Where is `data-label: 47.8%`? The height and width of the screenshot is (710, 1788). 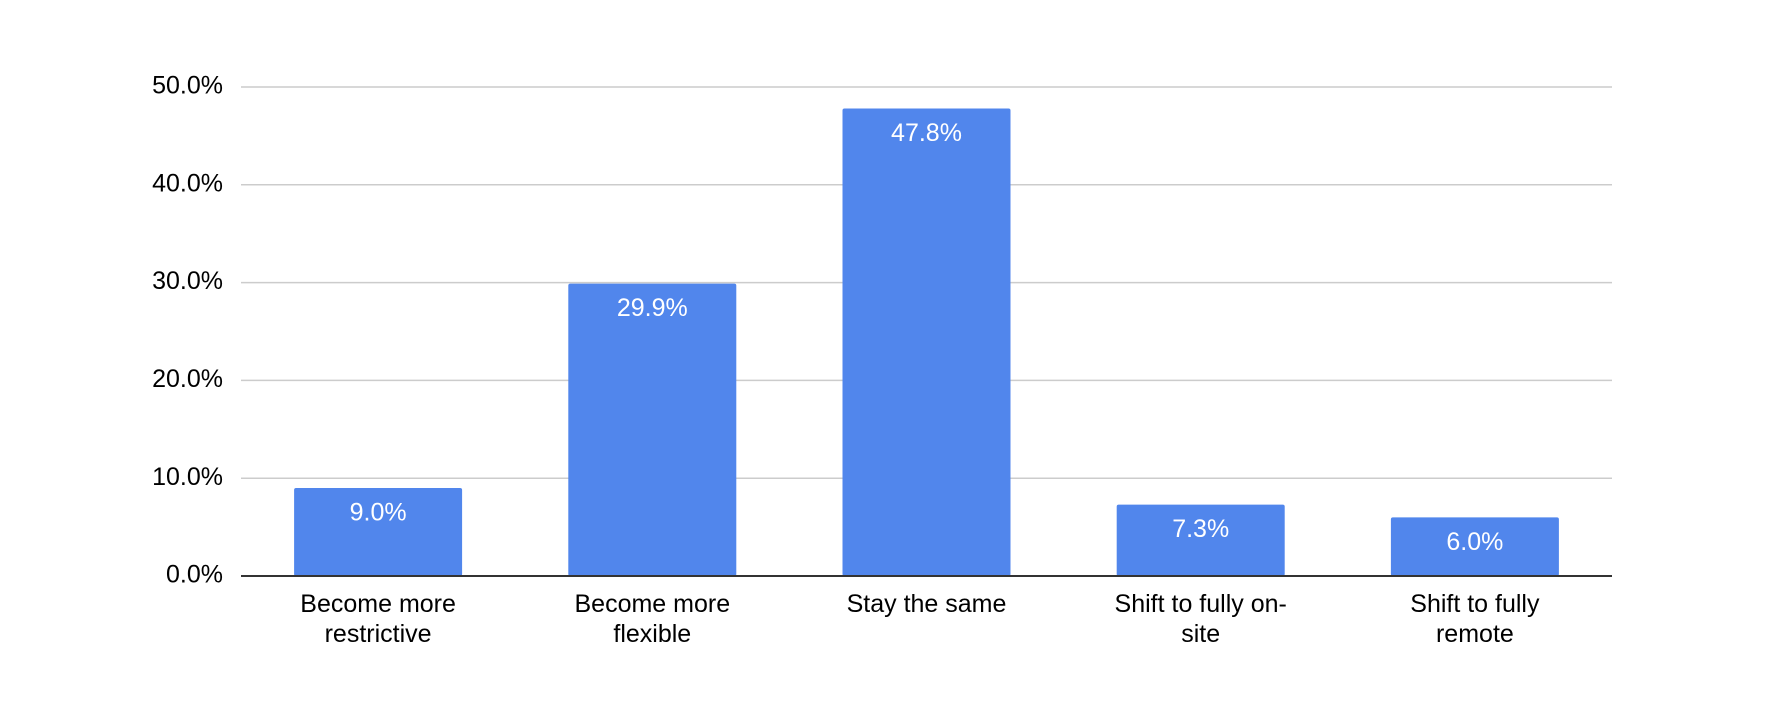 data-label: 47.8% is located at coordinates (926, 133).